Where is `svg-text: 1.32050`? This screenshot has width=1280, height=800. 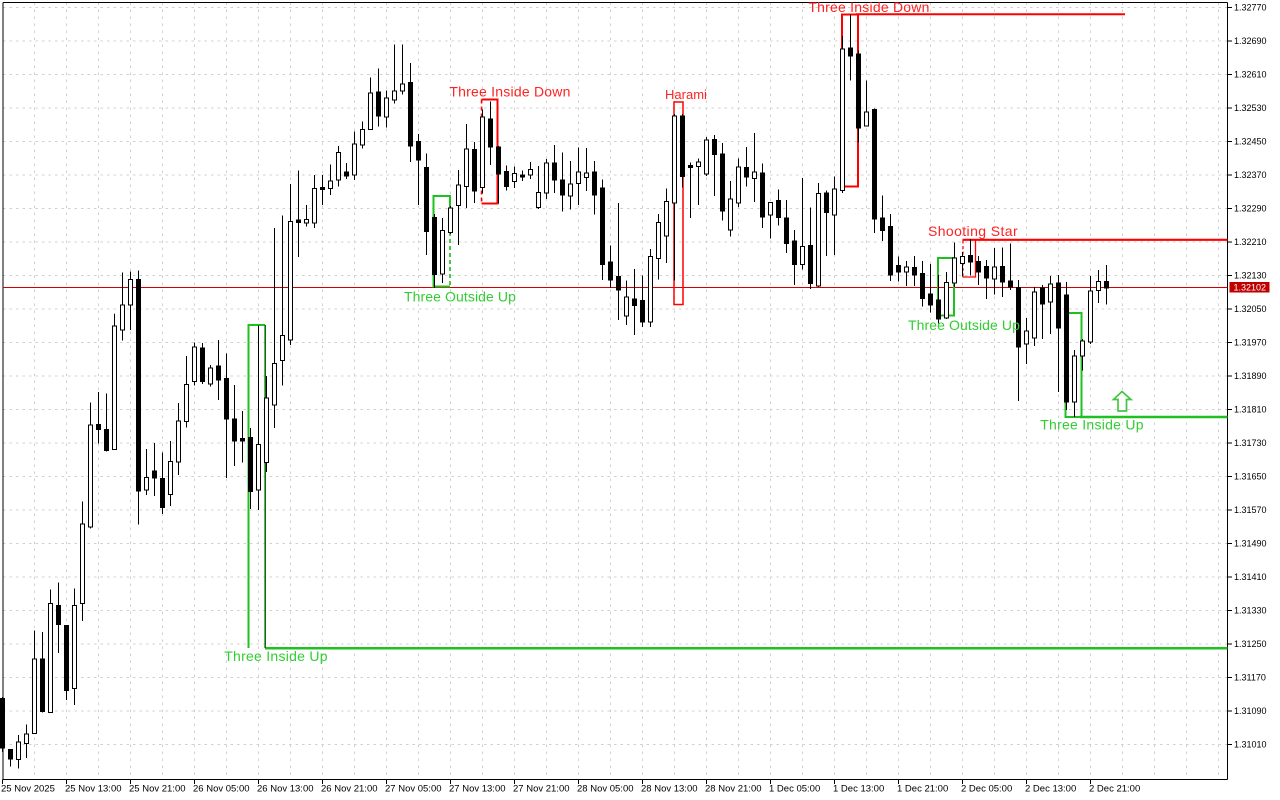
svg-text: 1.32050 is located at coordinates (1250, 309).